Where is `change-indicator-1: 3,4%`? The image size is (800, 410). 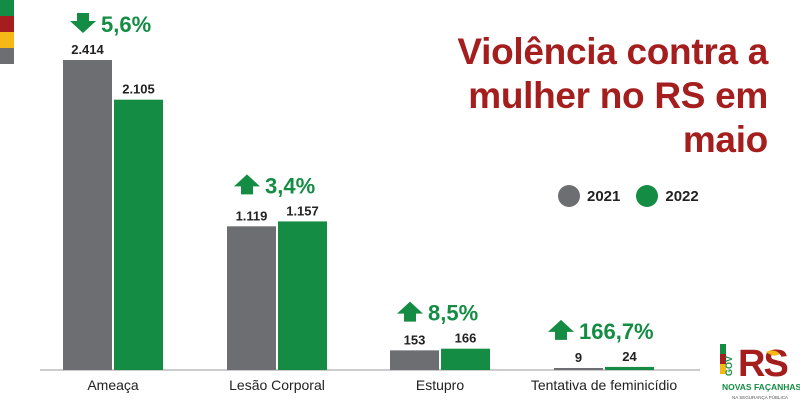
change-indicator-1: 3,4% is located at coordinates (274, 185).